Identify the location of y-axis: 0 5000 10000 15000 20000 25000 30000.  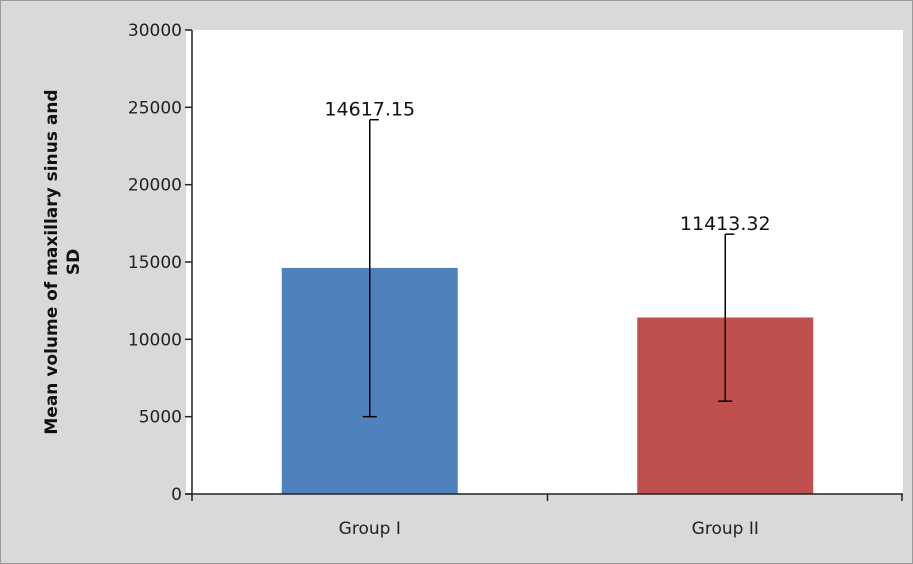
(160, 263).